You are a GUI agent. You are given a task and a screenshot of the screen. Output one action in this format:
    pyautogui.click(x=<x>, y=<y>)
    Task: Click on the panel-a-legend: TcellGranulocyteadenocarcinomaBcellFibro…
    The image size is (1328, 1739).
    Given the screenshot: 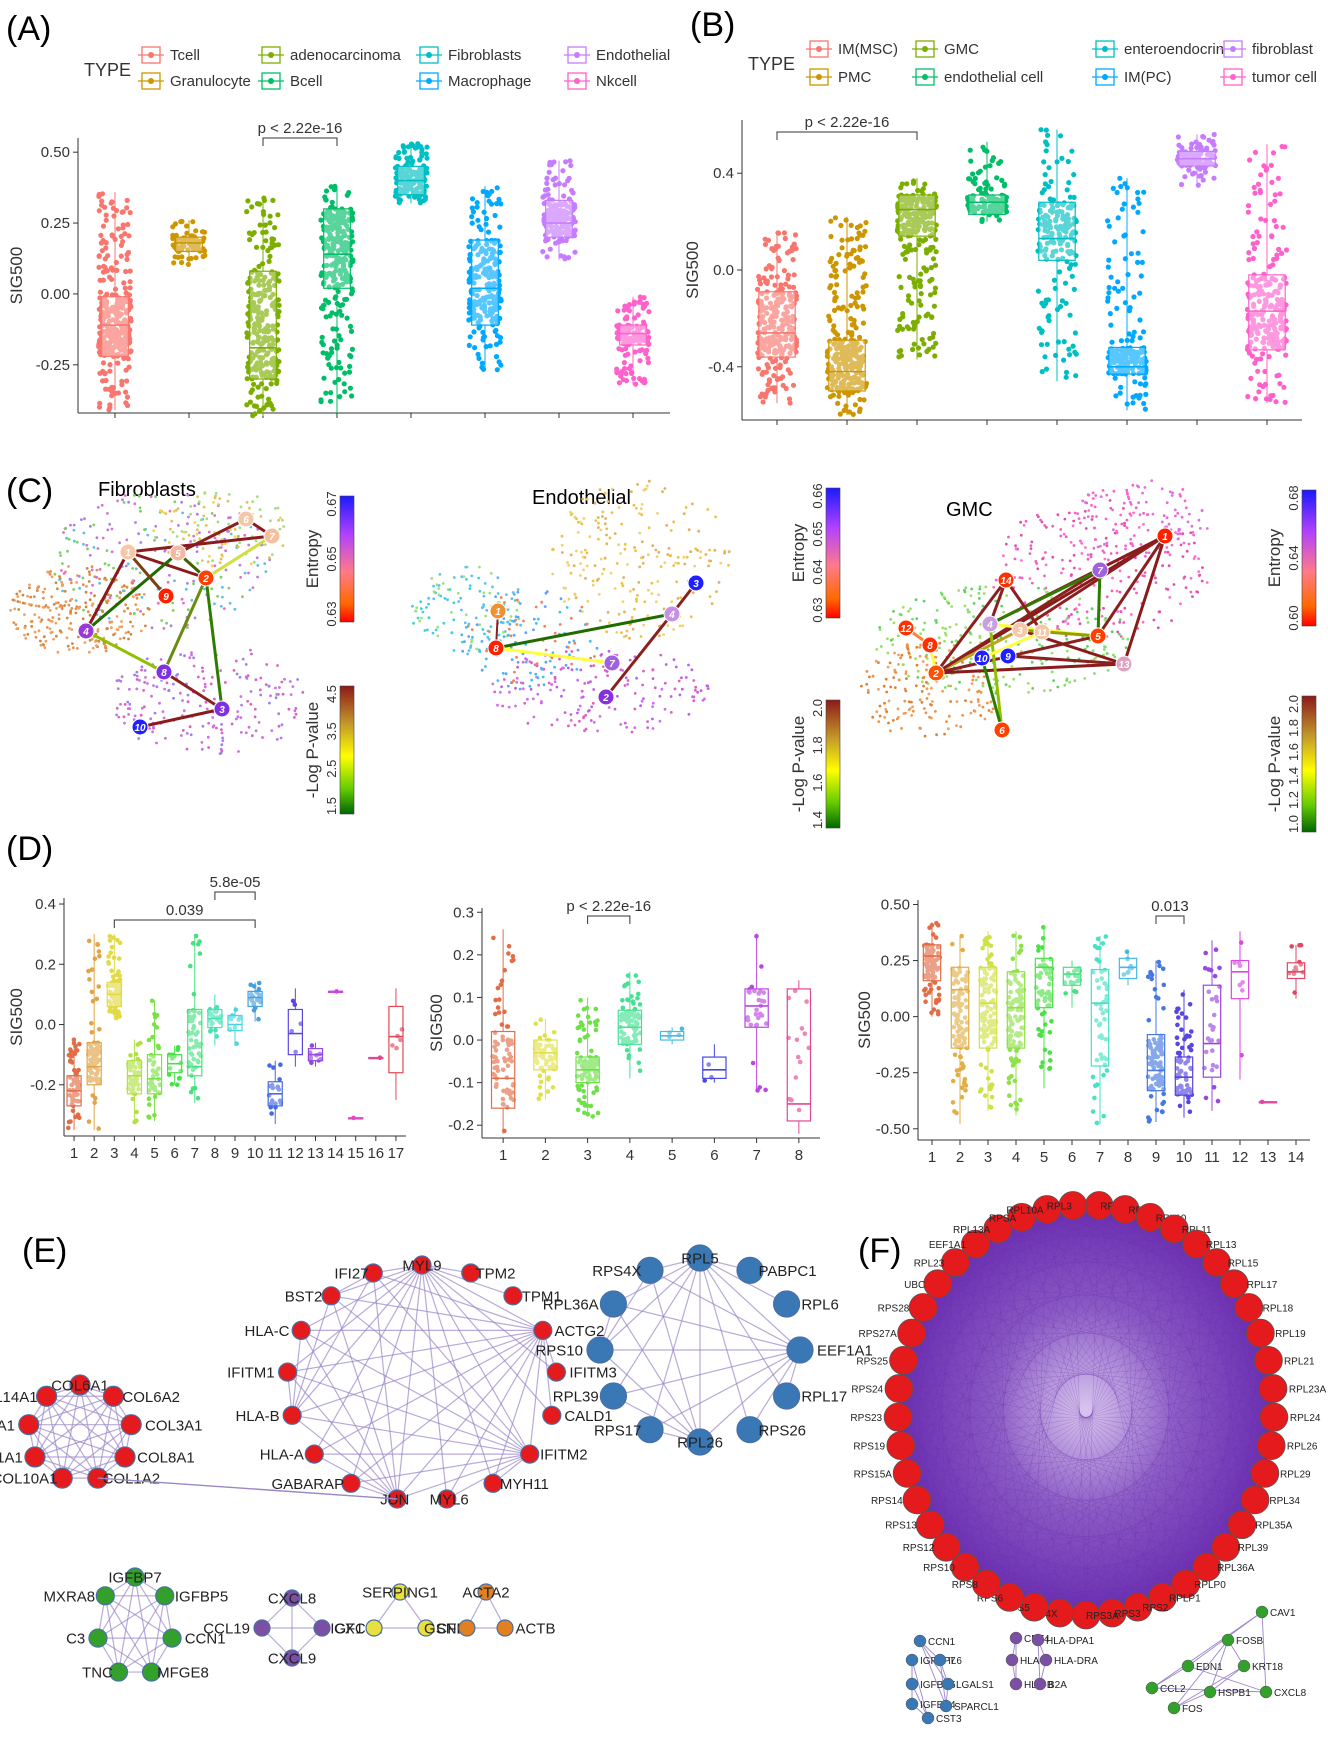 What is the action you would take?
    pyautogui.click(x=404, y=68)
    